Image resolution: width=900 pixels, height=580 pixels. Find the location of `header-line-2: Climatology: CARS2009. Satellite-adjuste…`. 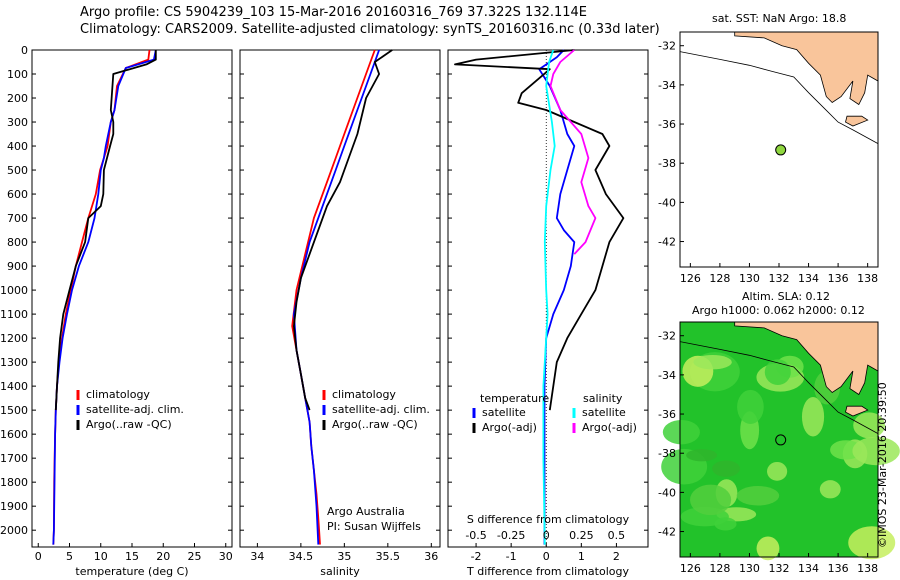

header-line-2: Climatology: CARS2009. Satellite-adjuste… is located at coordinates (370, 29).